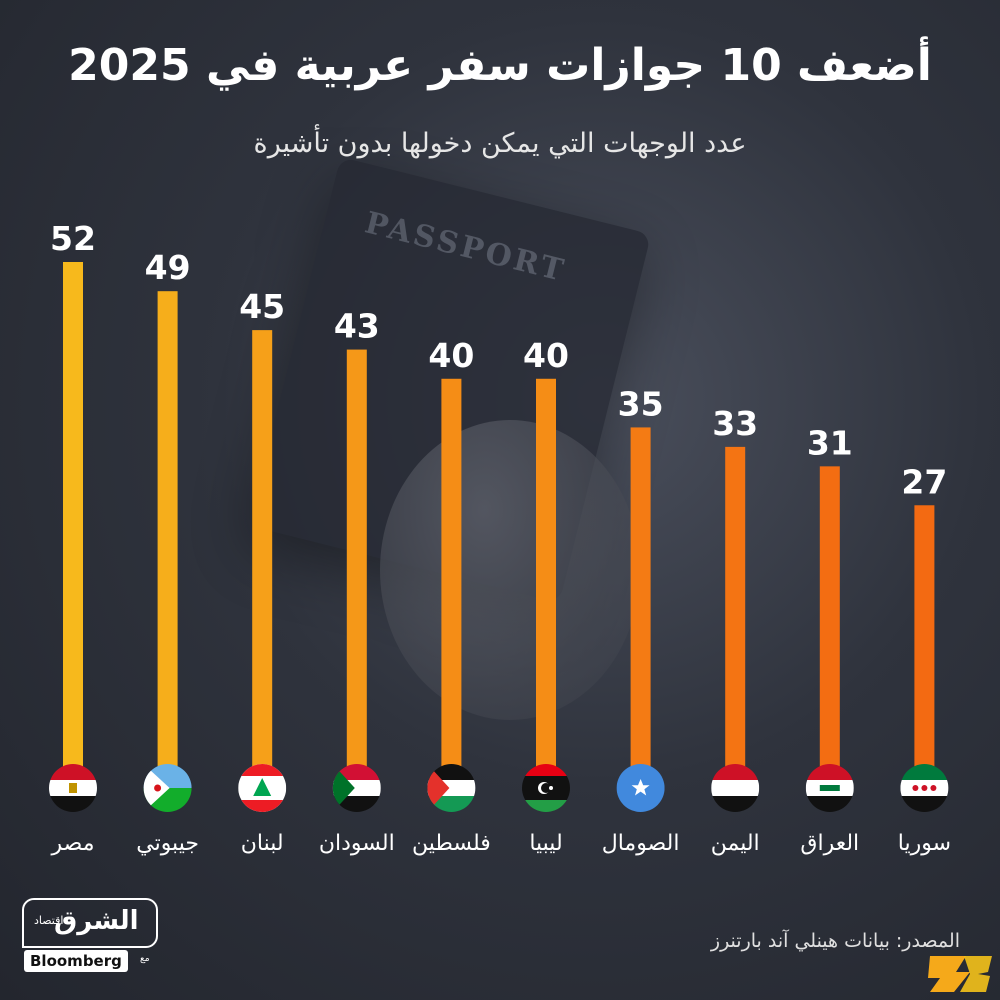  I want to click on logo-sub-text: اقتصاد, so click(49, 920).